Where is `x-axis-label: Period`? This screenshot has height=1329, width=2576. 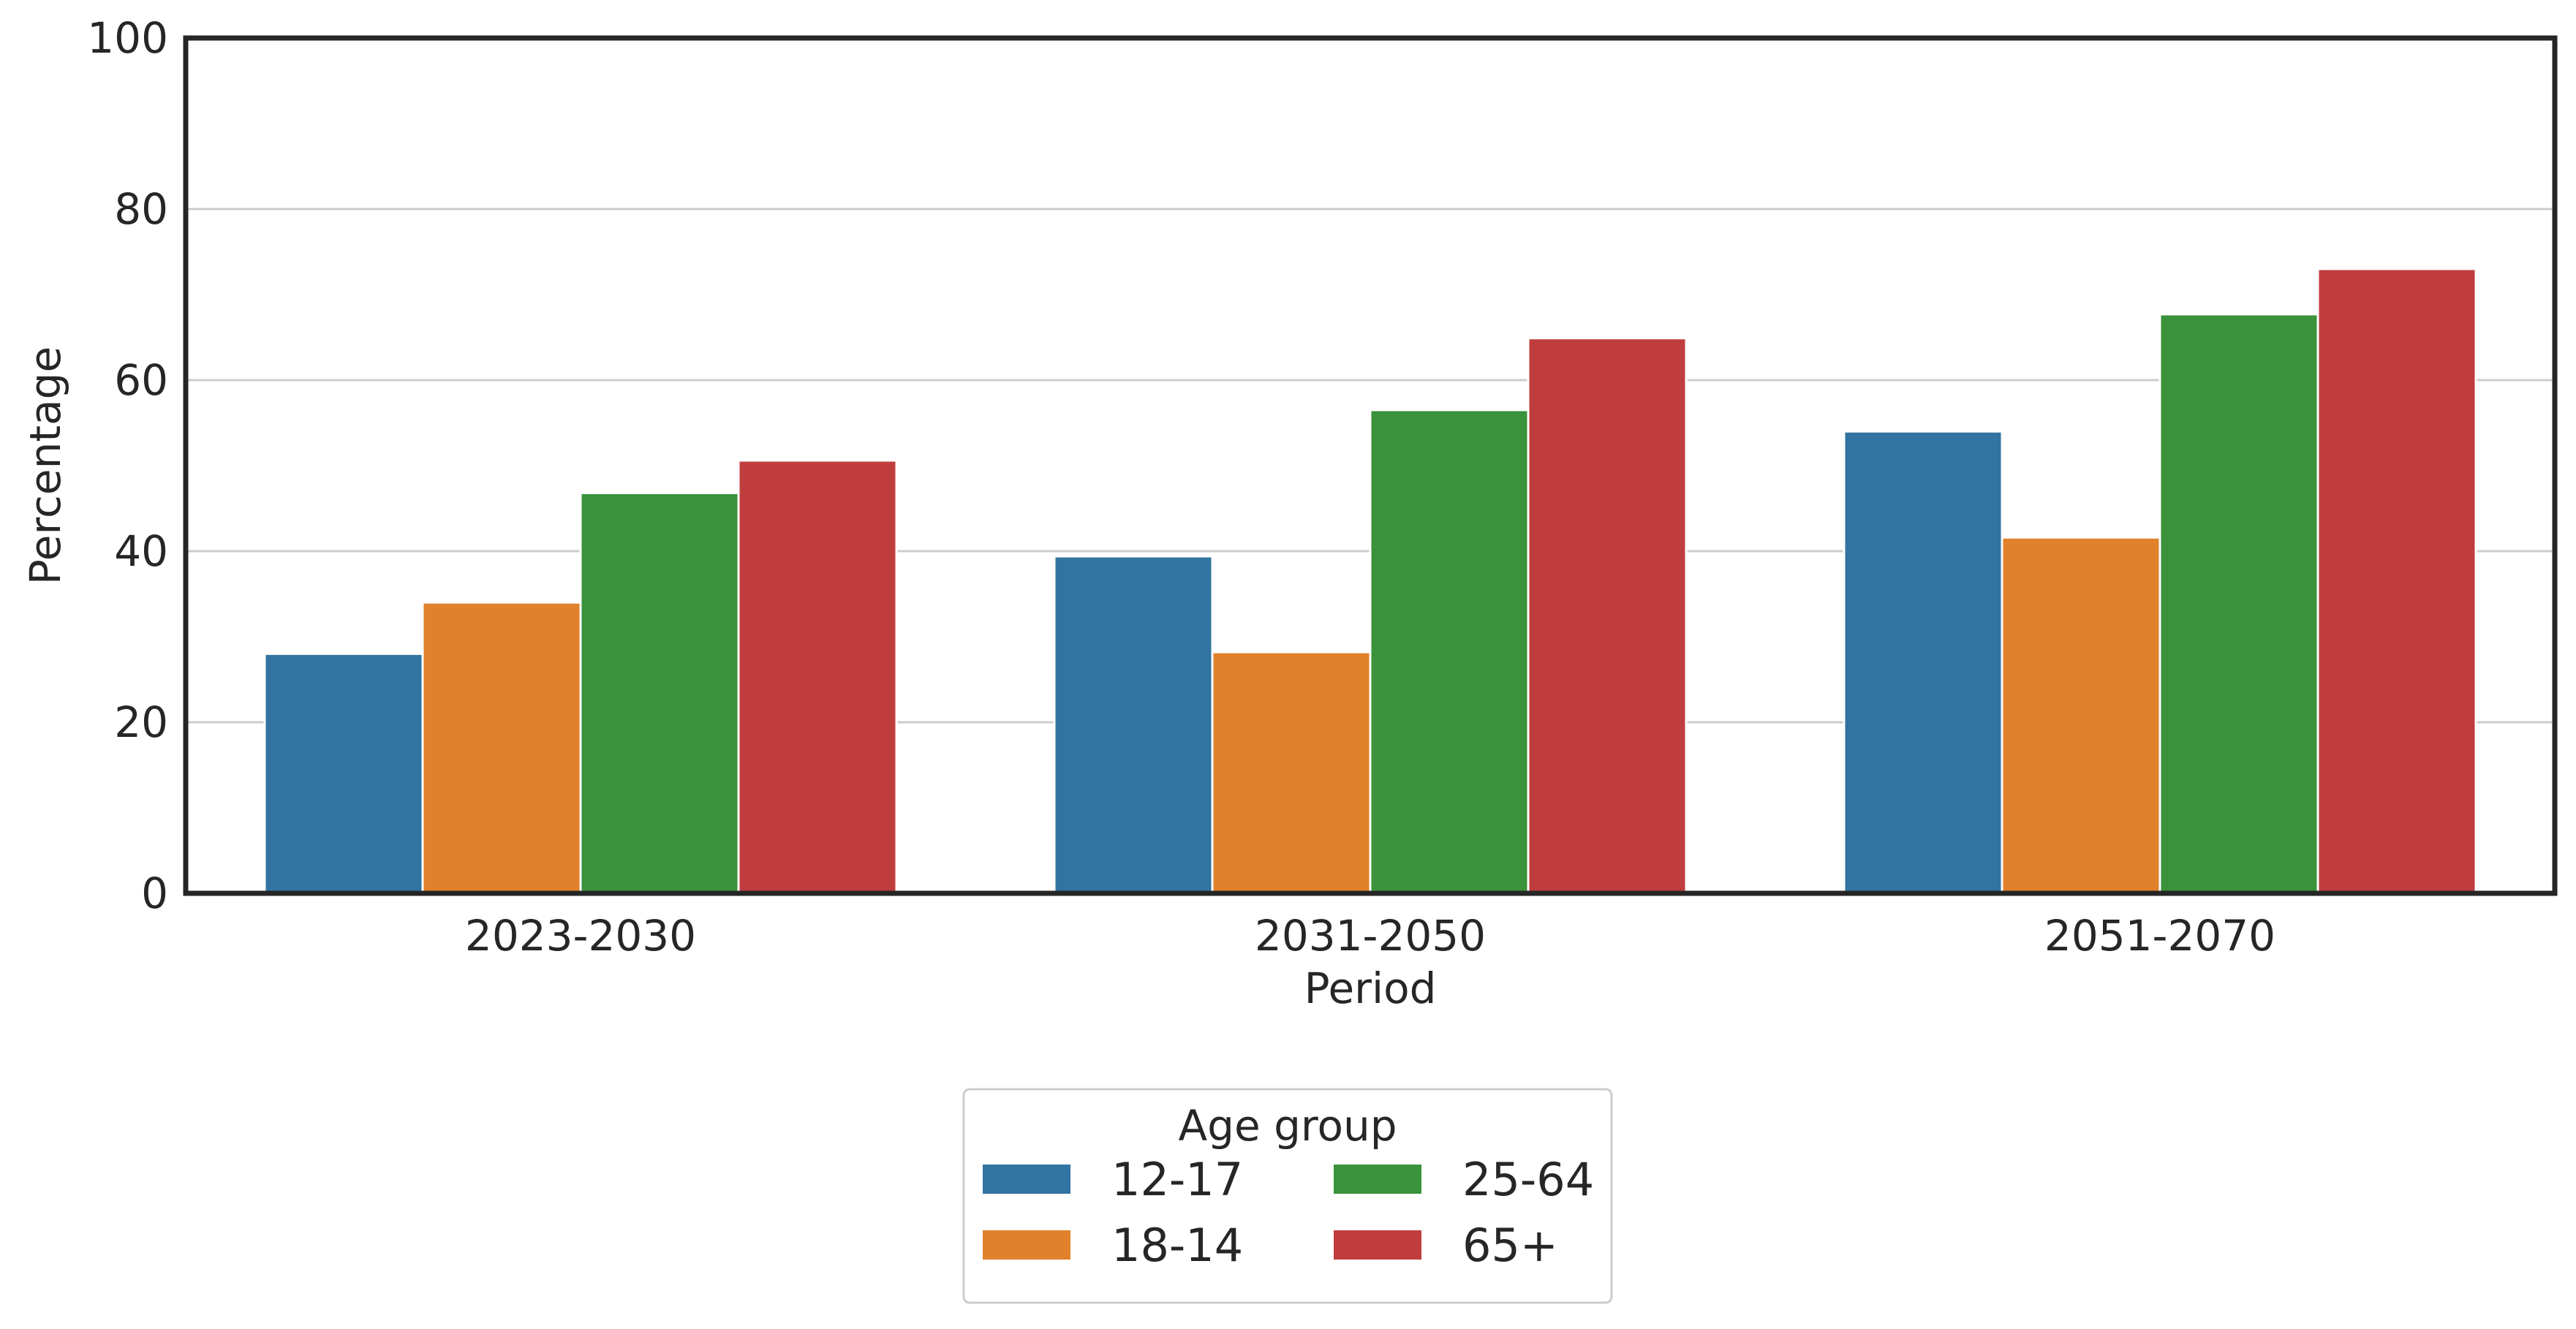 x-axis-label: Period is located at coordinates (1370, 988).